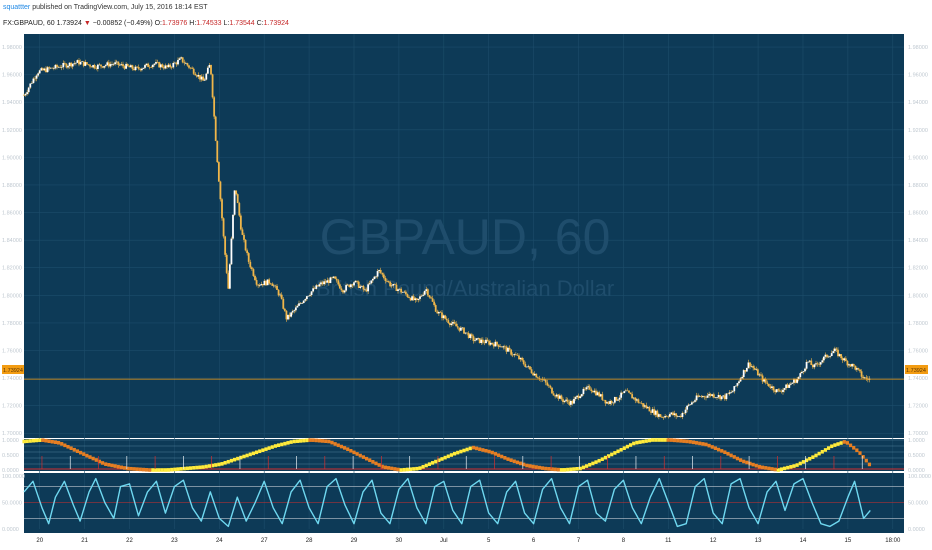 Image resolution: width=932 pixels, height=550 pixels. I want to click on indicator-1-tick-right: 1.0000, so click(916, 441).